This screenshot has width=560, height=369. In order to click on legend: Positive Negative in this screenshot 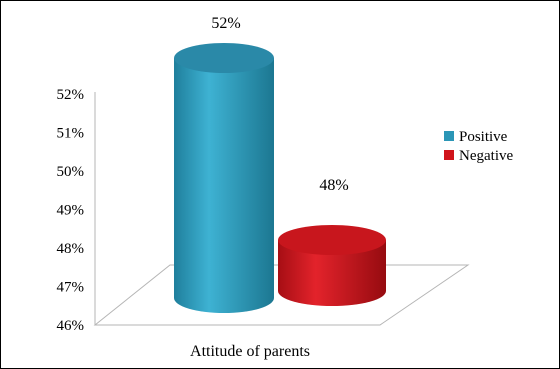, I will do `click(478, 146)`.